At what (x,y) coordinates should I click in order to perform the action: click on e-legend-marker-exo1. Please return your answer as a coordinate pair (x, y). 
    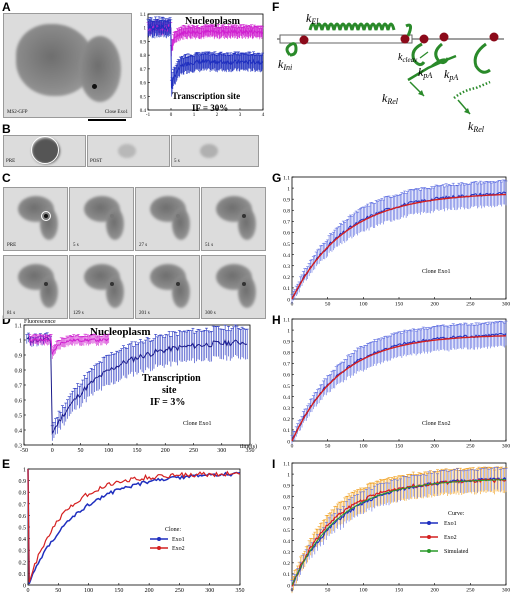
    Looking at the image, I should click on (159, 539).